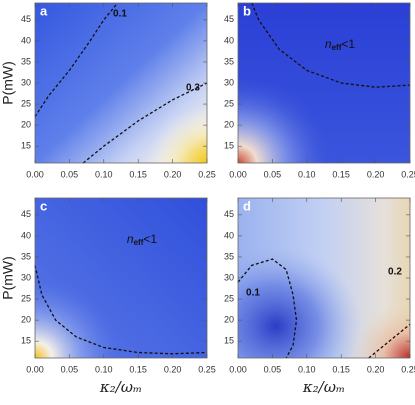  What do you see at coordinates (193, 88) in the screenshot?
I see `contour-label: 0.3` at bounding box center [193, 88].